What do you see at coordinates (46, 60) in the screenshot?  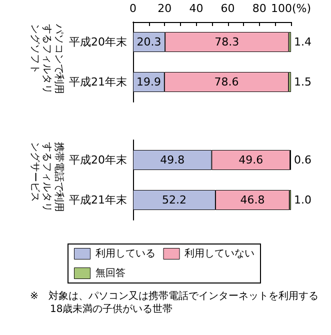 I see `y-axis-title: パソコンで利用するフィルタリングソフト` at bounding box center [46, 60].